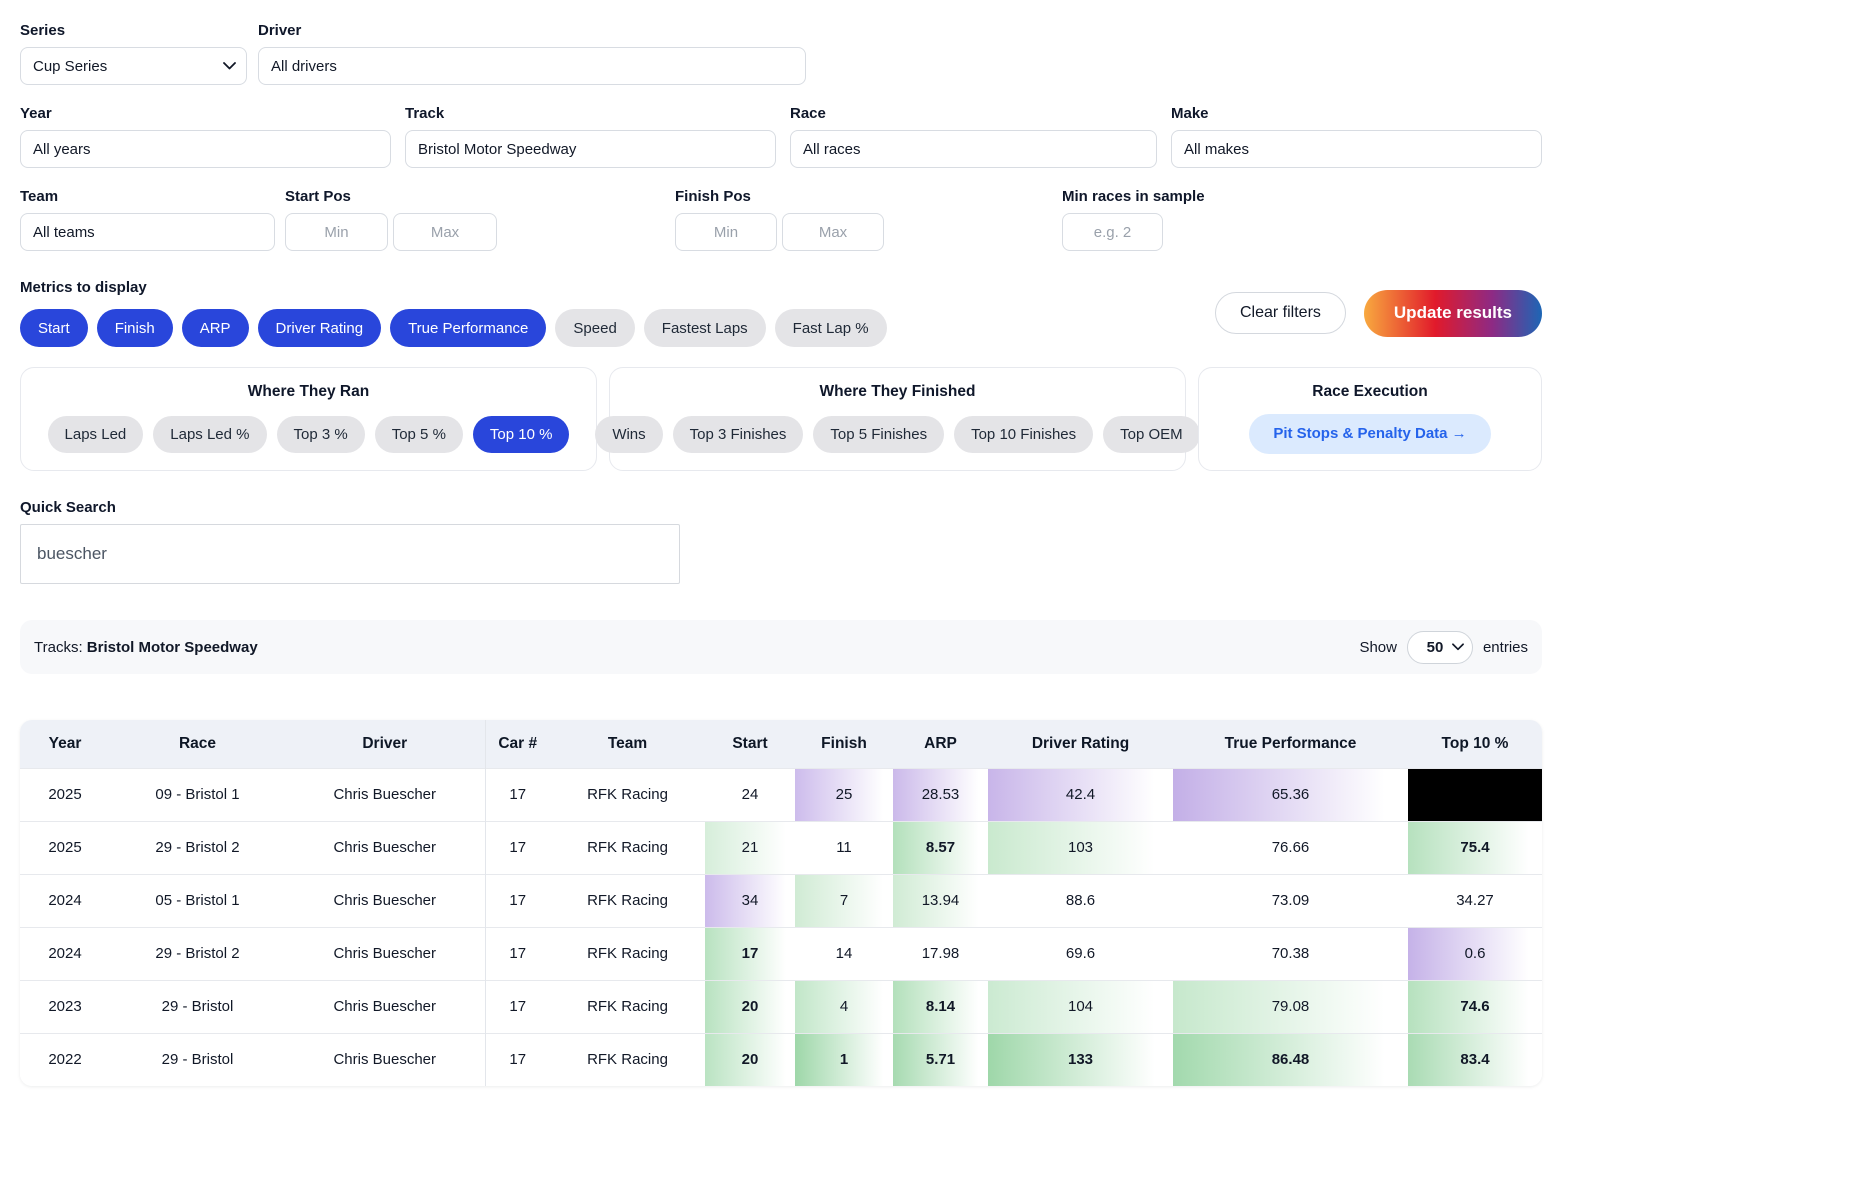  What do you see at coordinates (521, 434) in the screenshot?
I see `pill-top-10: Top 10 %` at bounding box center [521, 434].